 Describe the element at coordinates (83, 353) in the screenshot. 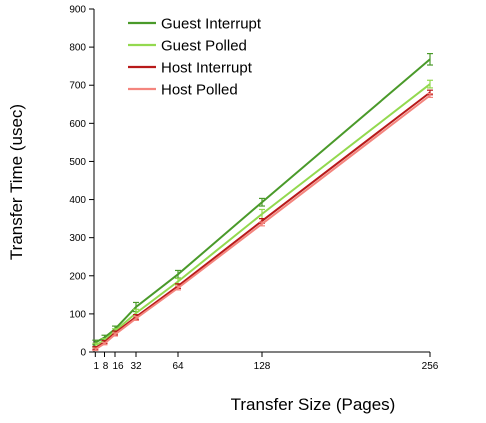

I see `y-tick-label: 0` at that location.